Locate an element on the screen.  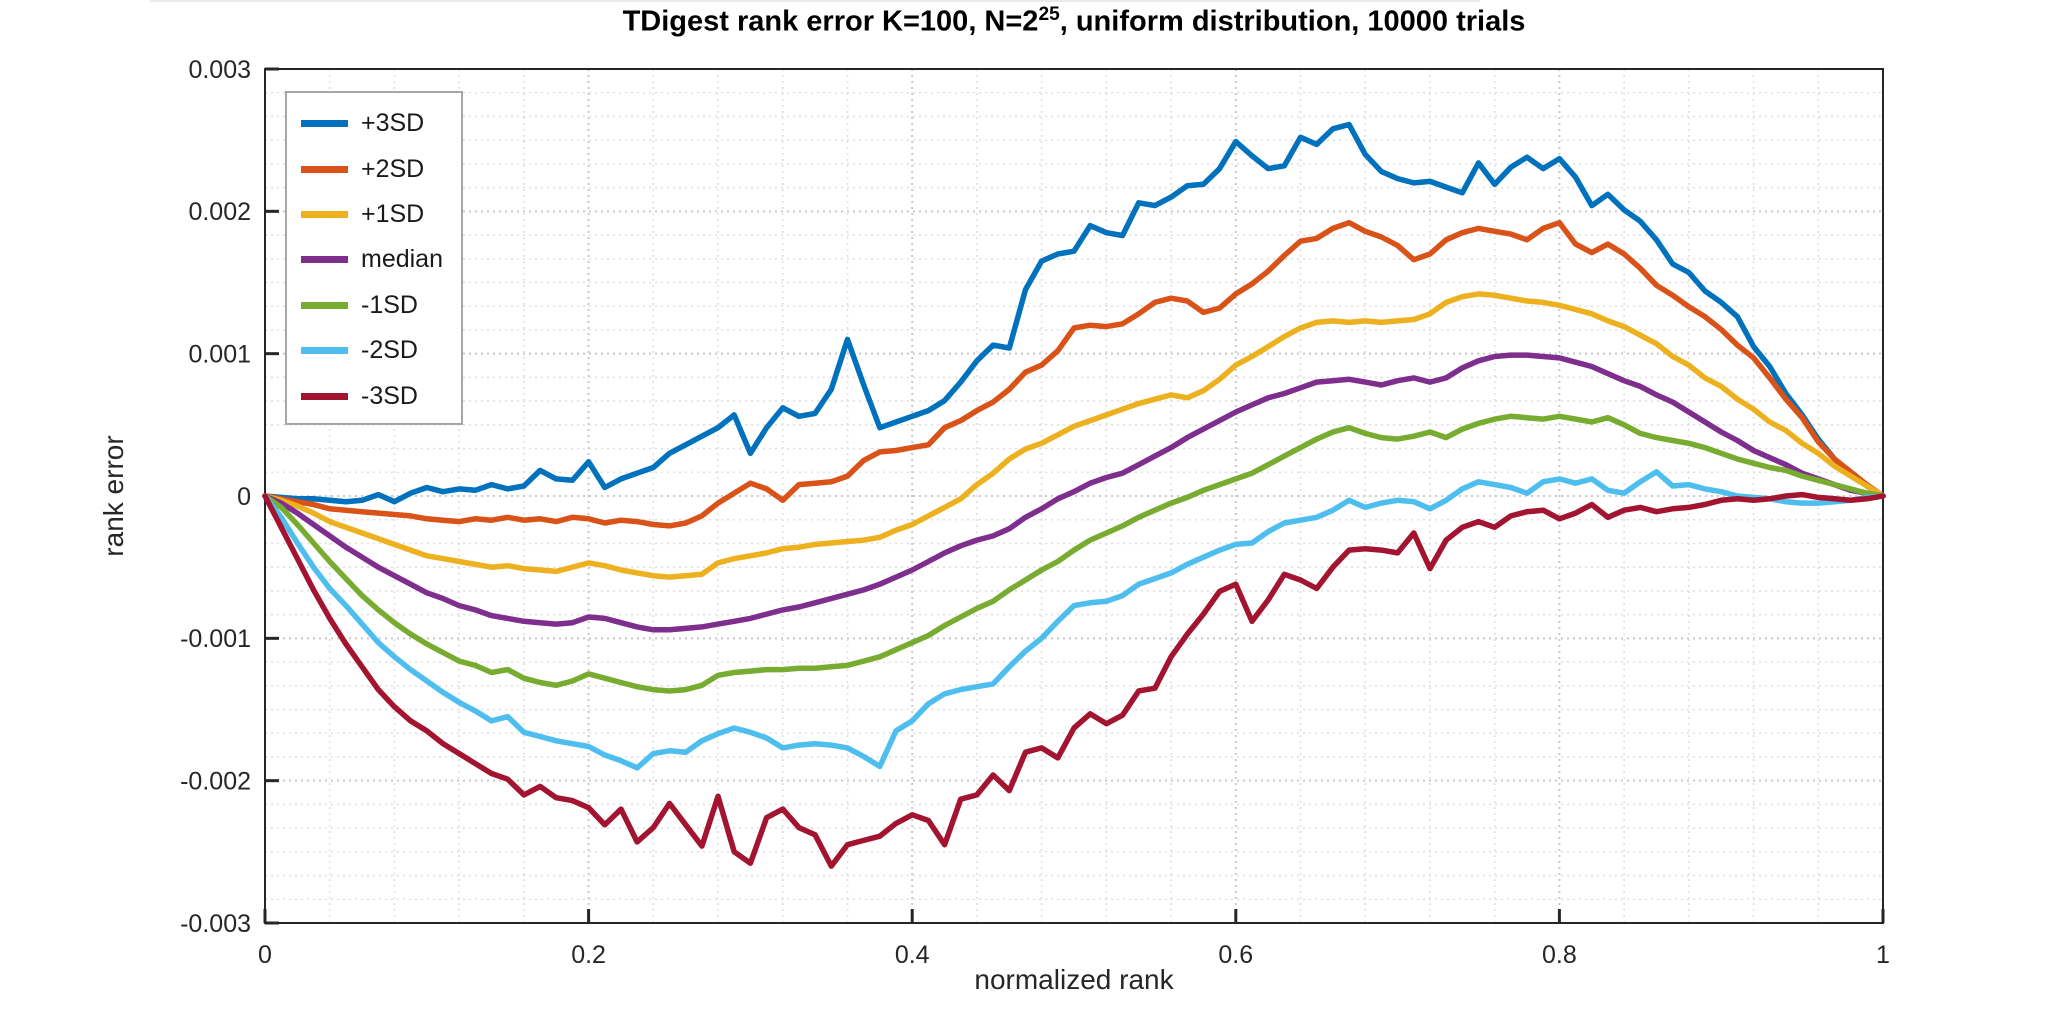
y-tick-label: 0.002 is located at coordinates (219, 212).